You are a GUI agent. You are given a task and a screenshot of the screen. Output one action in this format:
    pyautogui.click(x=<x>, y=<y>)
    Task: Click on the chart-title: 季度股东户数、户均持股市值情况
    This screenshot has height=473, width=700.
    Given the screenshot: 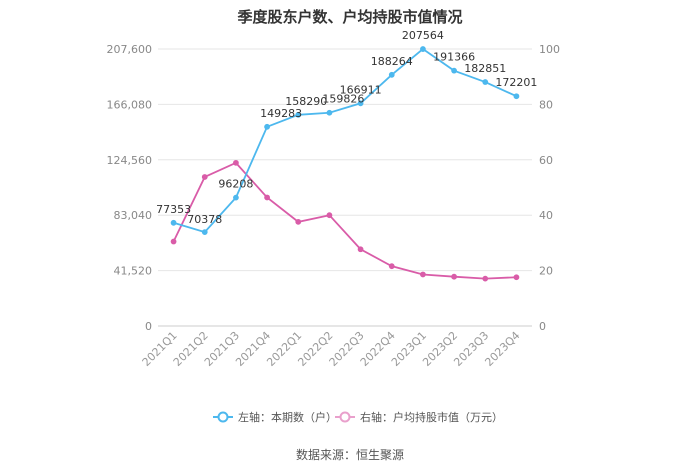 What is the action you would take?
    pyautogui.click(x=349, y=17)
    